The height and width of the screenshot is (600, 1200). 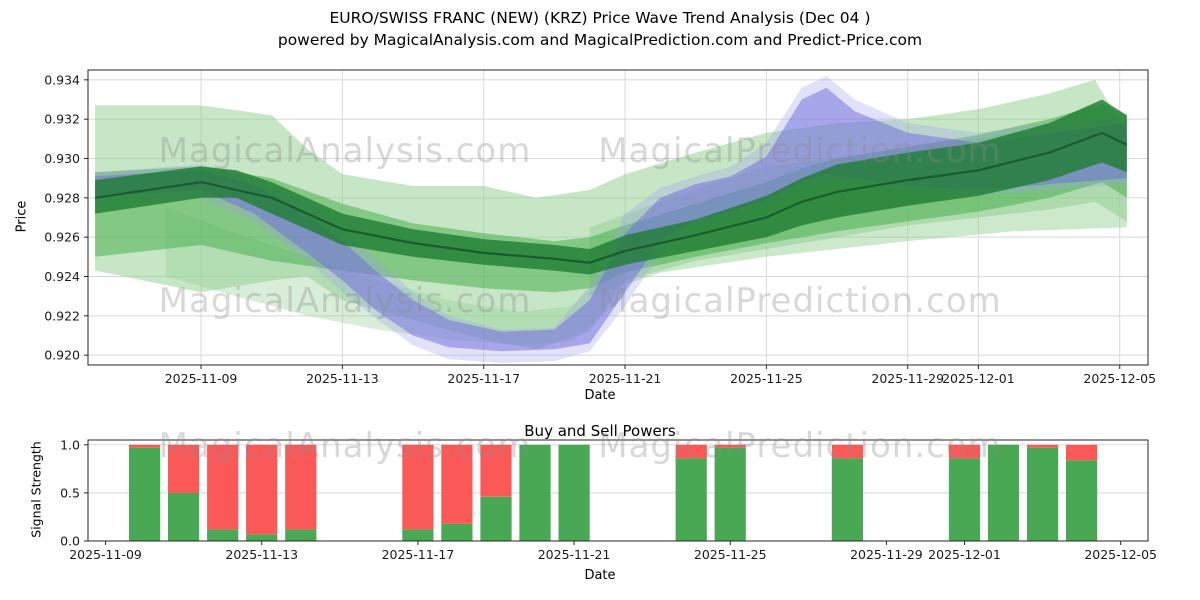 What do you see at coordinates (62, 119) in the screenshot?
I see `price-ytick-label: 0.932` at bounding box center [62, 119].